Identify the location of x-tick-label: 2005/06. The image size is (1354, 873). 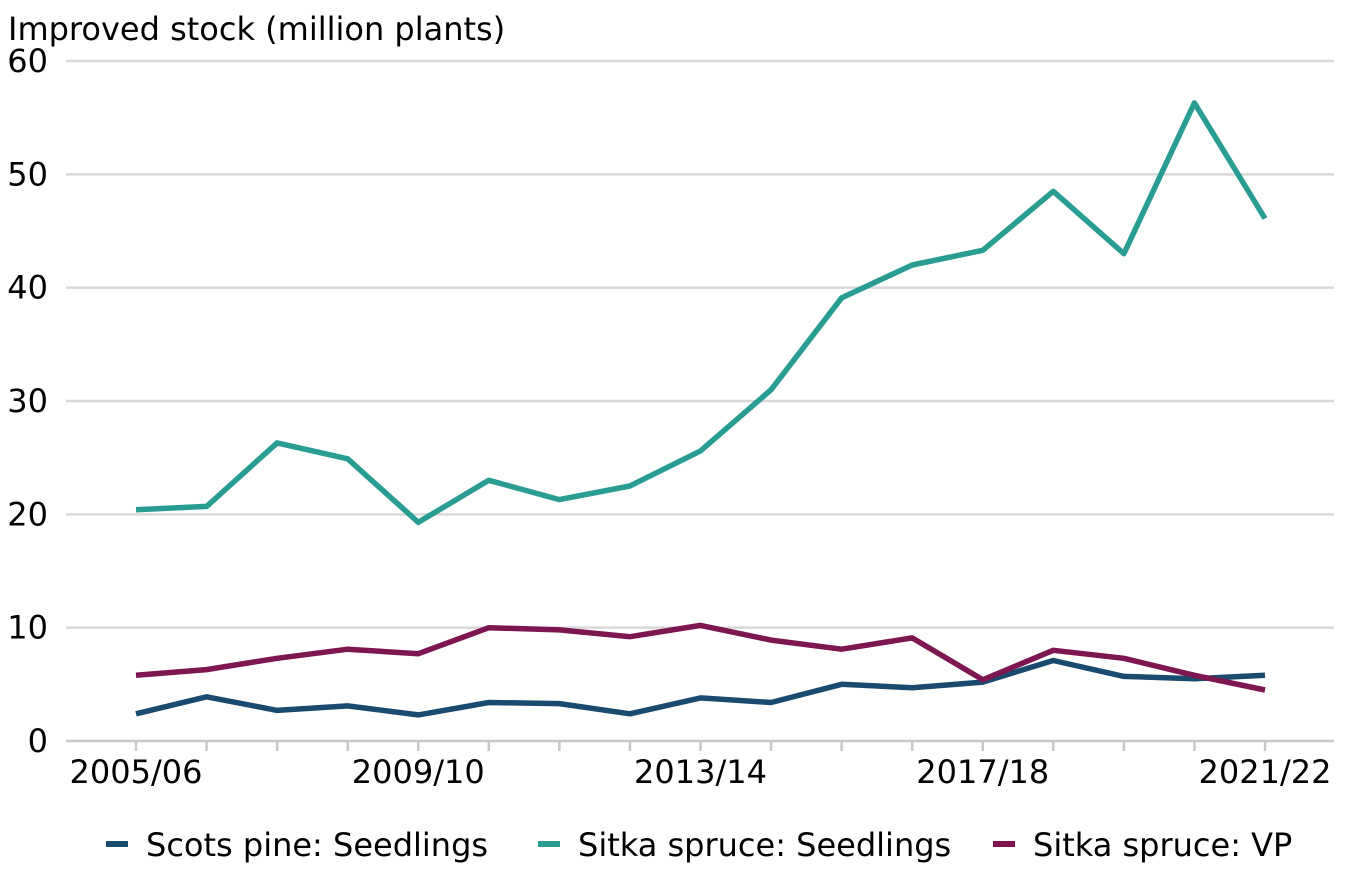
(136, 772).